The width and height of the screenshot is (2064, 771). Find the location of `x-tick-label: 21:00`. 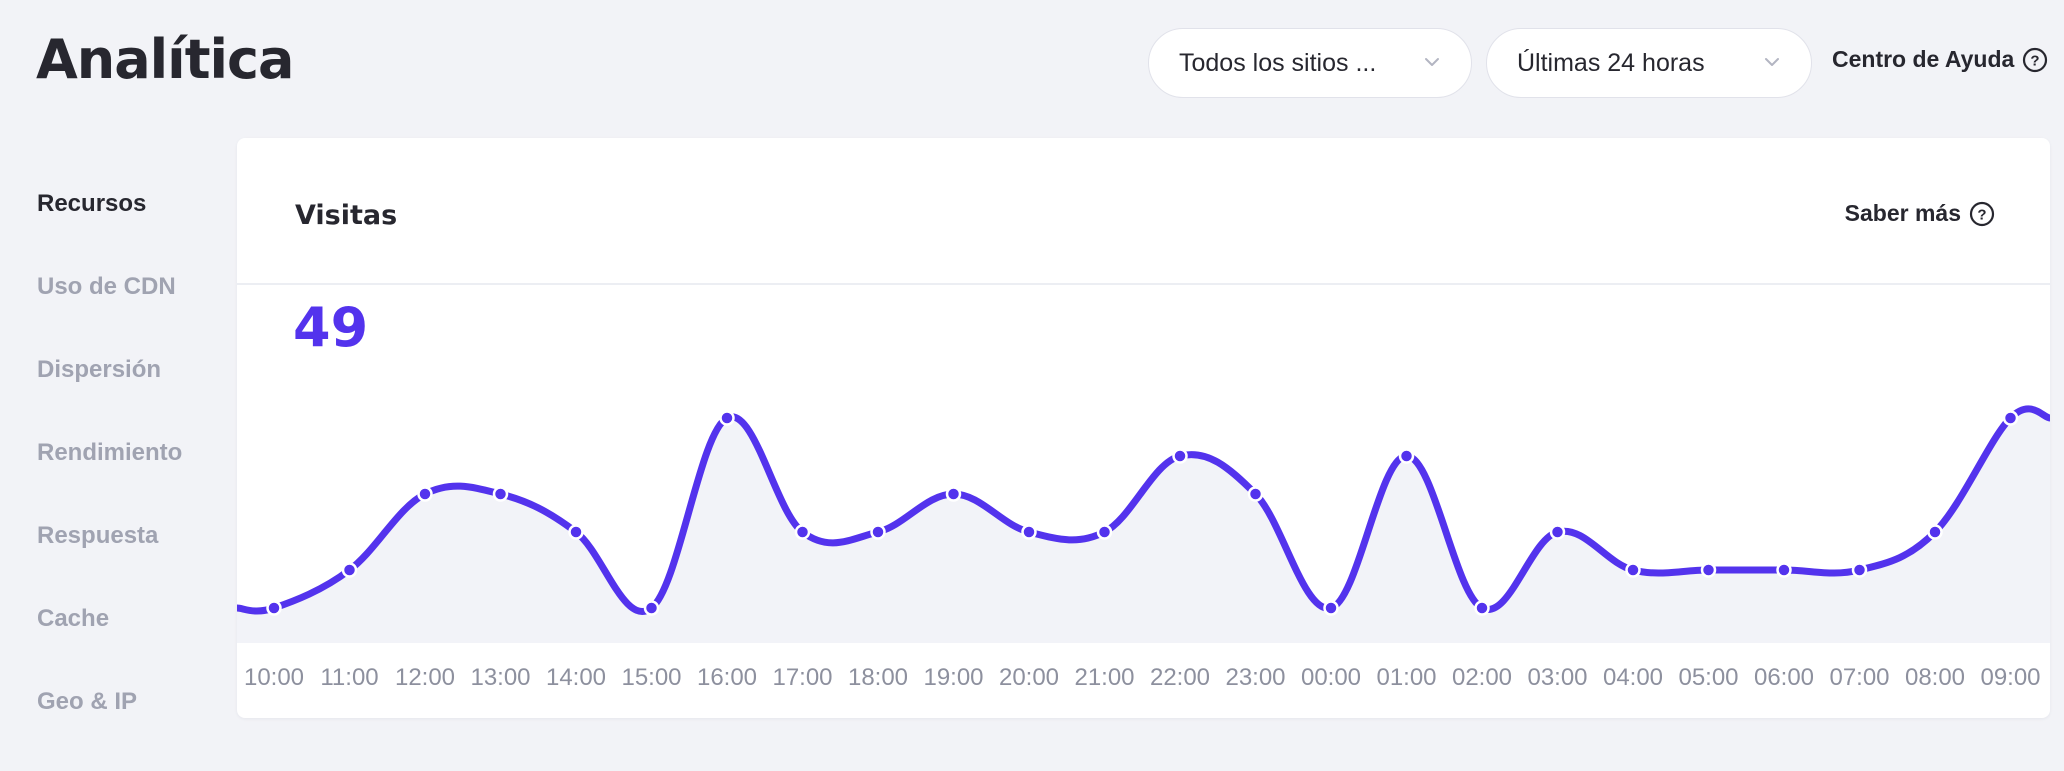

x-tick-label: 21:00 is located at coordinates (1104, 677).